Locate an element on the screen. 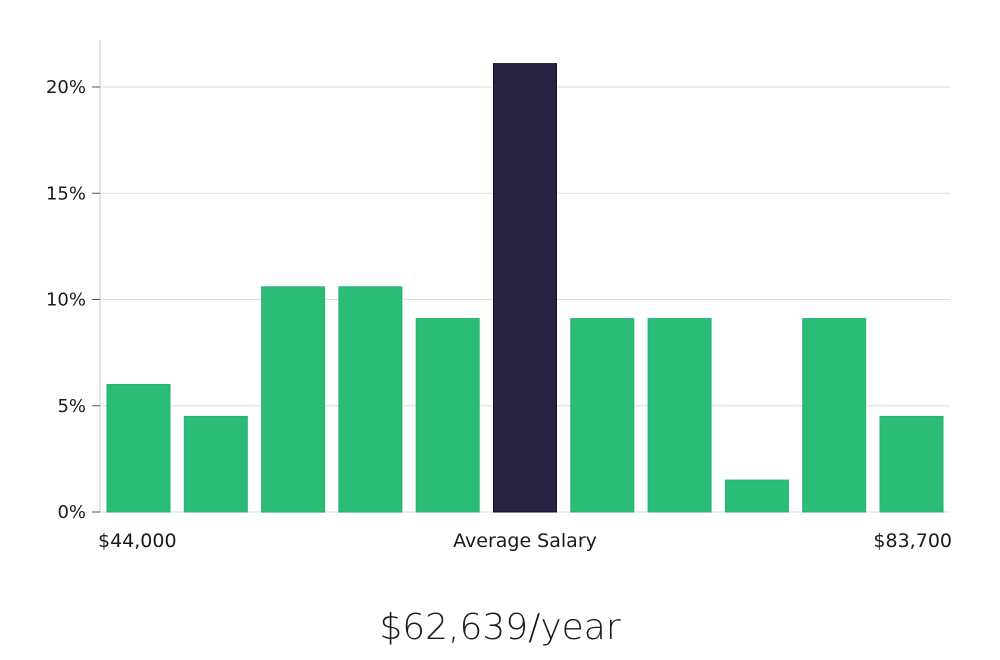  y-tick-label: 15% is located at coordinates (66, 193).